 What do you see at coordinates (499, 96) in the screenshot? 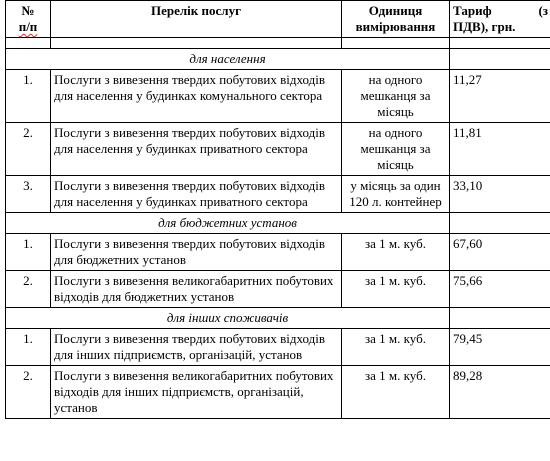
I see `tariff-value: 11,27` at bounding box center [499, 96].